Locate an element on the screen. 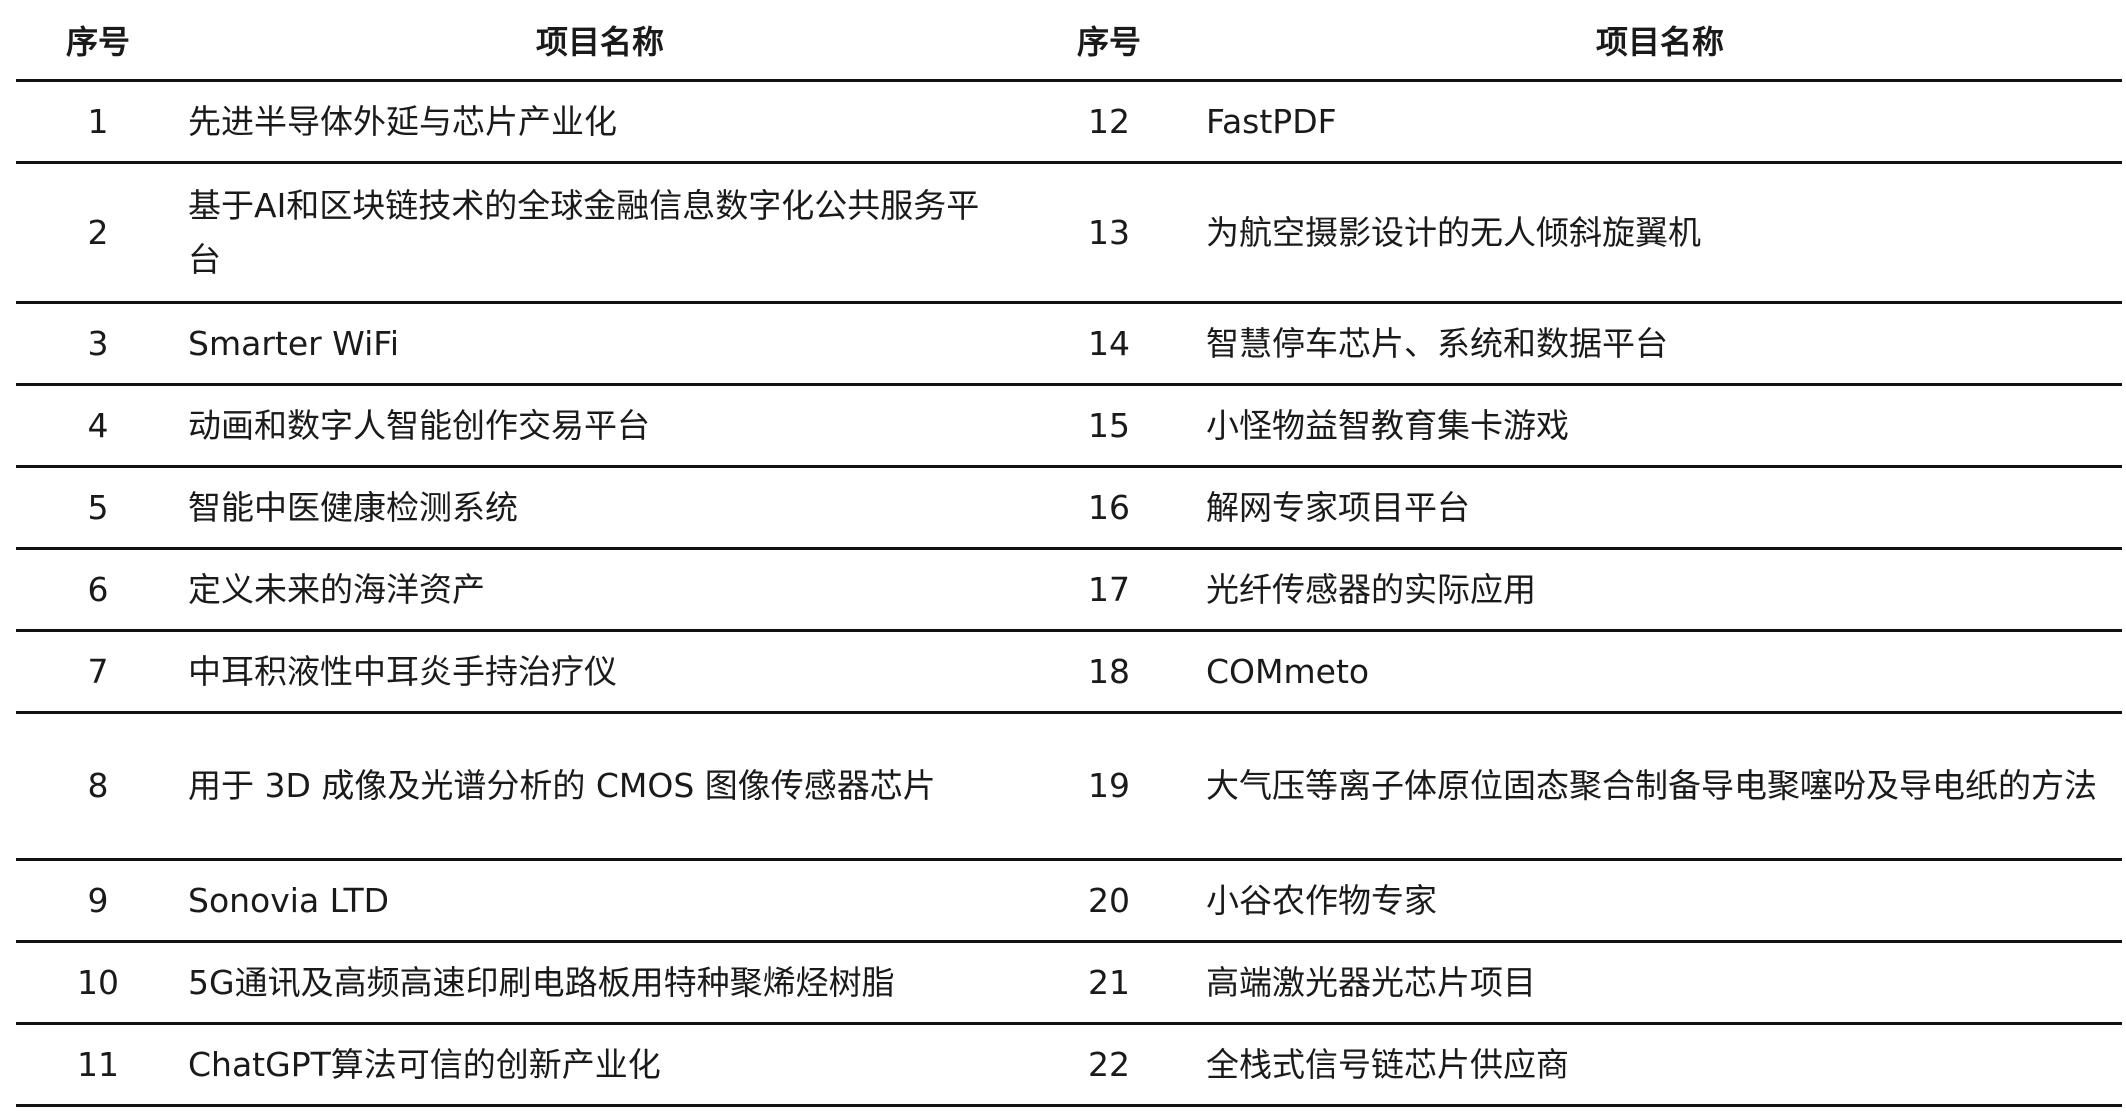 Image resolution: width=2126 pixels, height=1119 pixels. name-cell-right: 全栈式信号链芯片供应商 is located at coordinates (1660, 1065).